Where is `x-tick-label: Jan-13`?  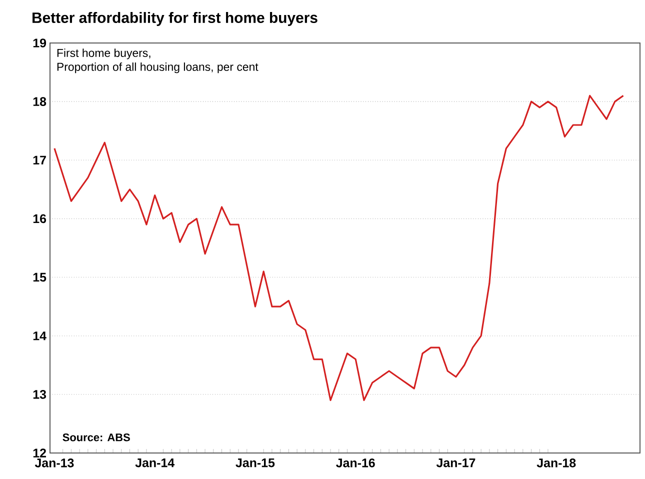 x-tick-label: Jan-13 is located at coordinates (54, 463).